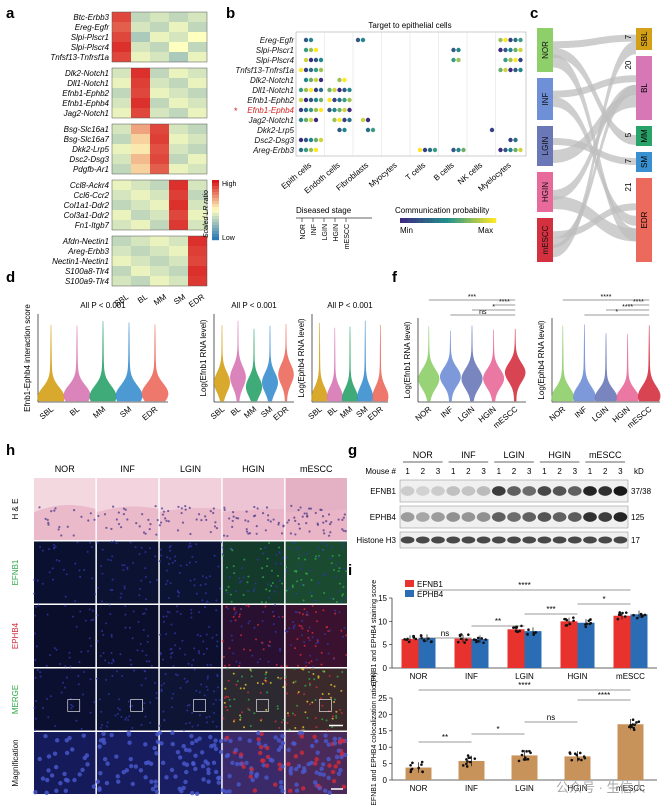 Image resolution: width=666 pixels, height=805 pixels. Describe the element at coordinates (15, 762) in the screenshot. I see `histology-row-label: Magnification` at that location.